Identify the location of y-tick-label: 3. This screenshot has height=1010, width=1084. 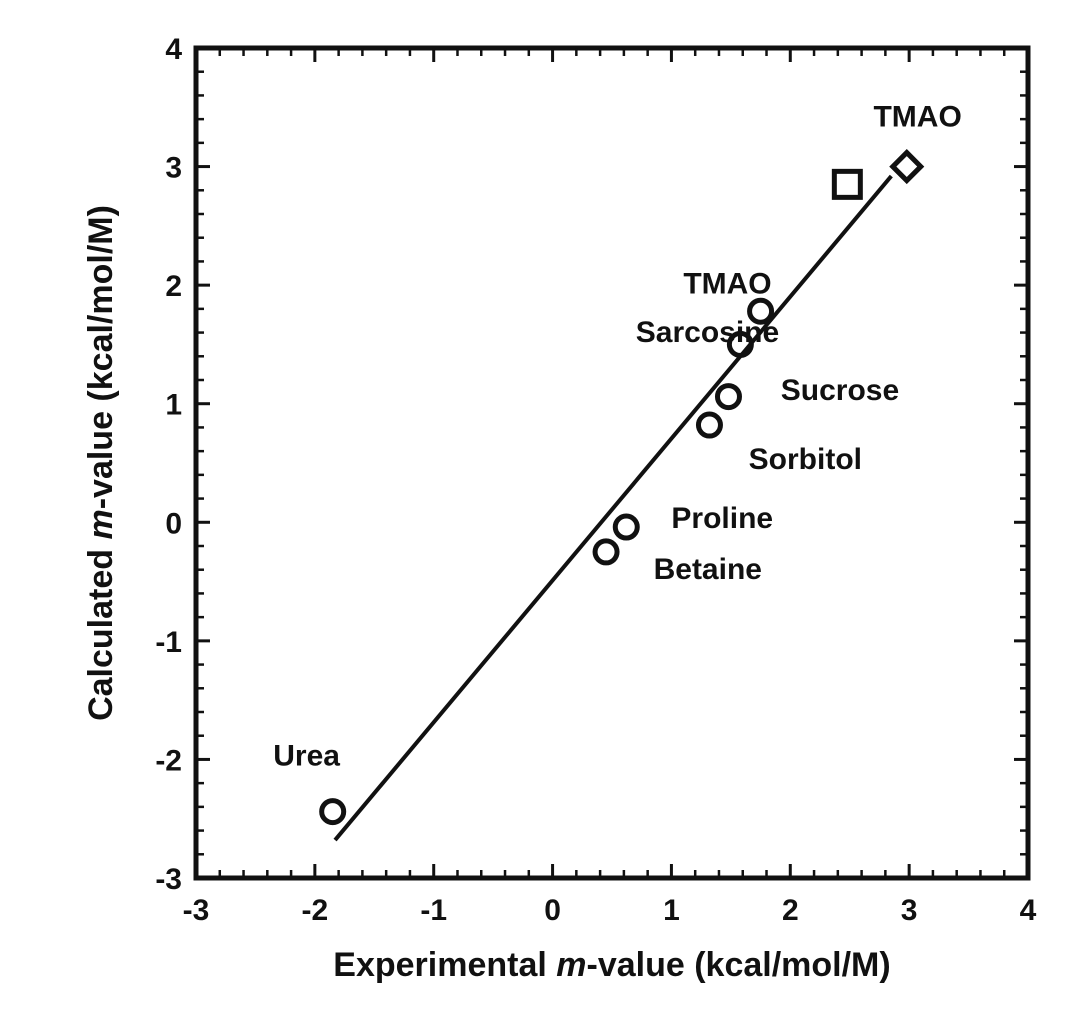
(173, 168).